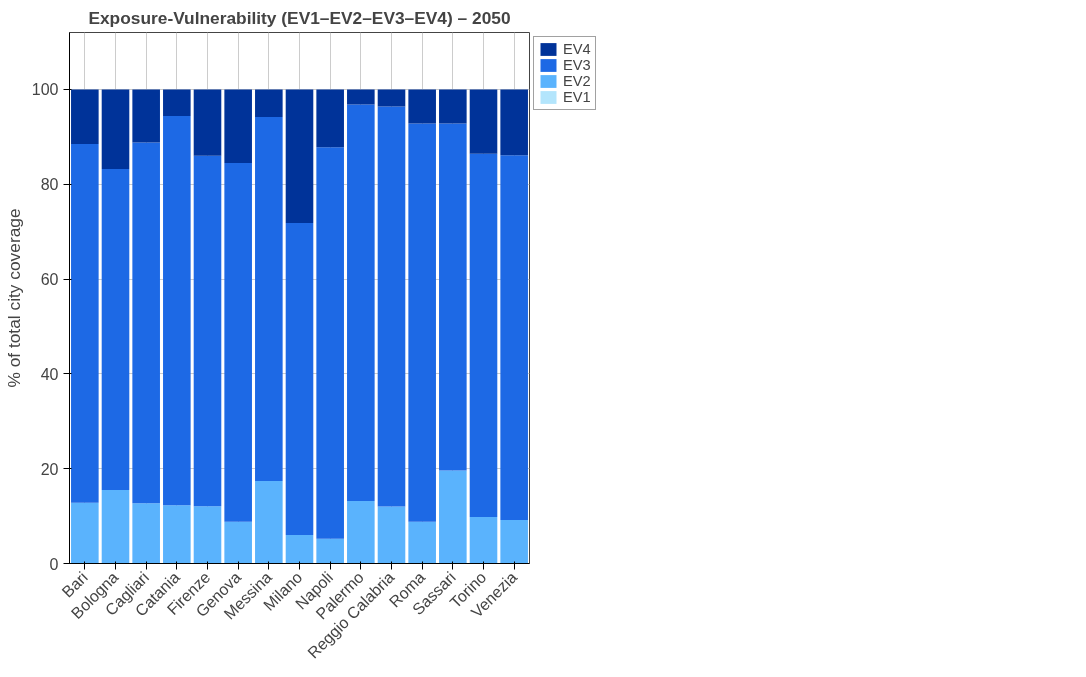  Describe the element at coordinates (577, 81) in the screenshot. I see `legend-label: EV2` at that location.